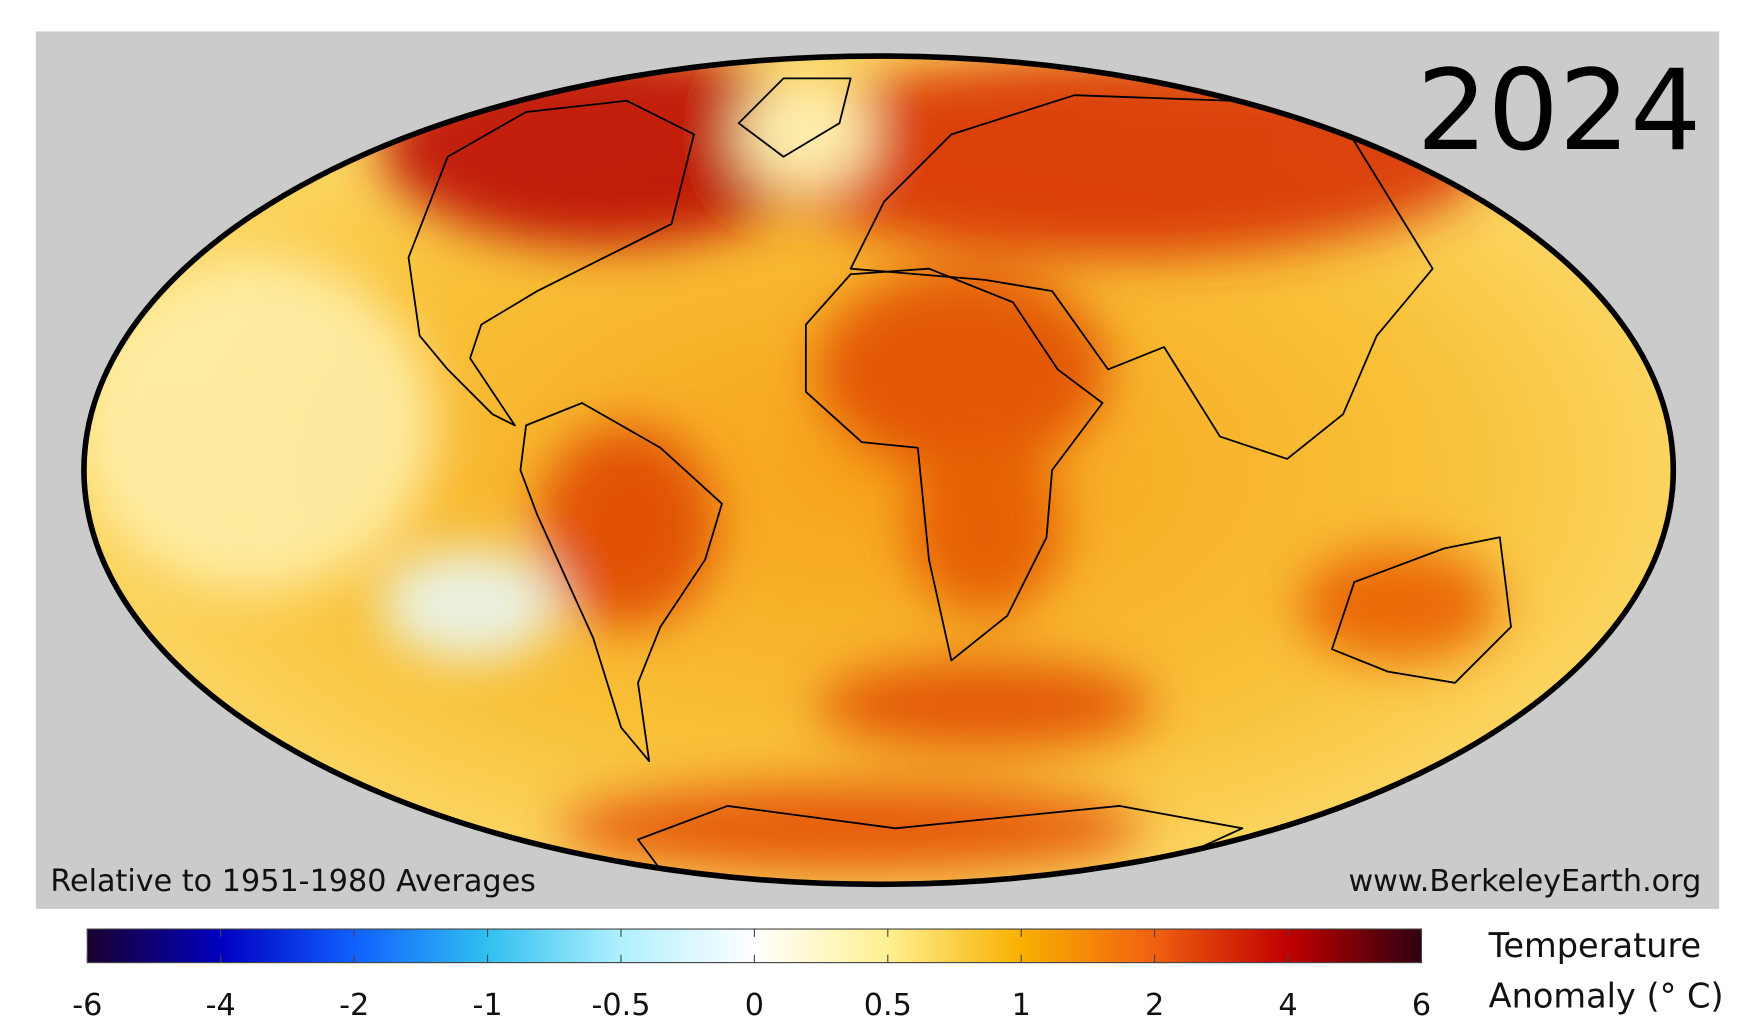 This screenshot has width=1755, height=1022. I want to click on colorbar-tick-label: -6, so click(87, 1005).